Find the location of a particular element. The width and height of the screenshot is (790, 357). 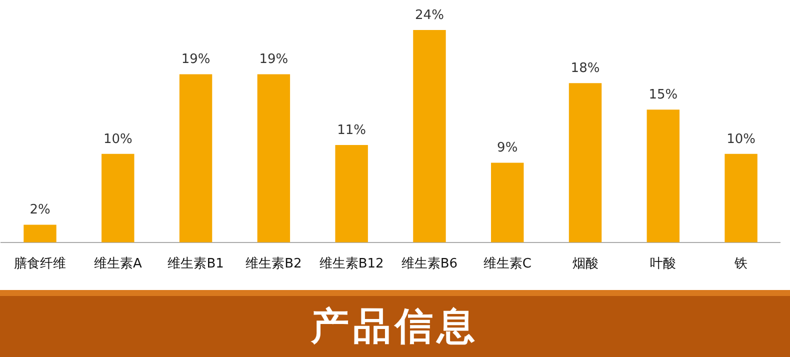

data-label: 24% is located at coordinates (429, 15).